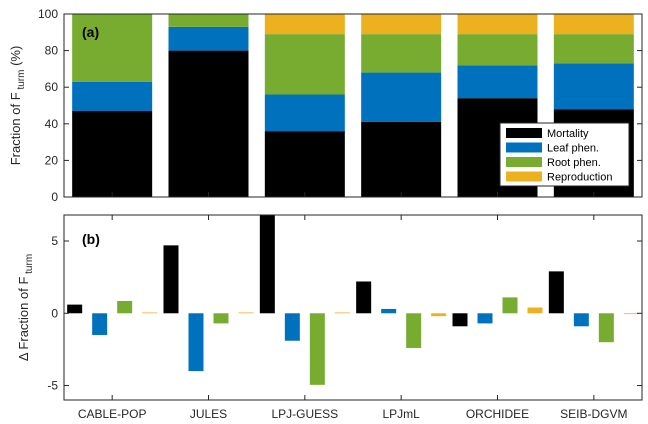 The width and height of the screenshot is (648, 424). I want to click on bar-b-lpjml-mortality, so click(364, 297).